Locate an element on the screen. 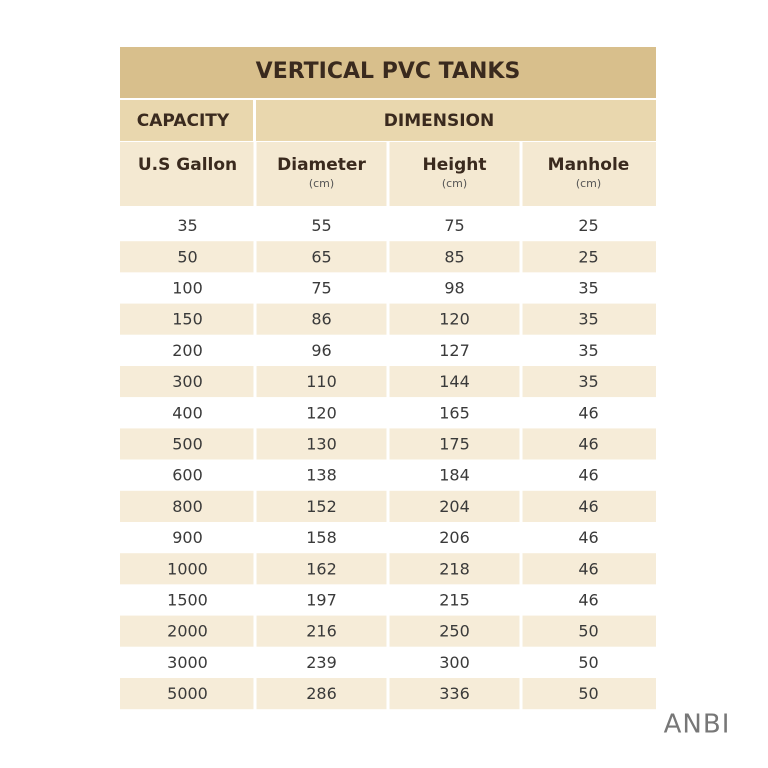 The height and width of the screenshot is (768, 768). table-cell: 400 is located at coordinates (187, 412).